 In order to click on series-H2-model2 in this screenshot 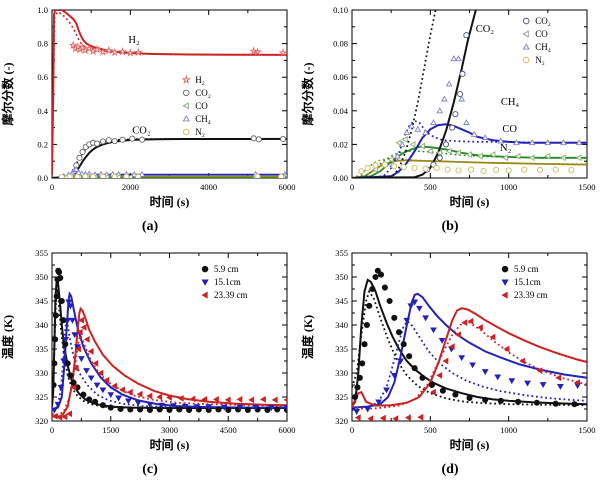, I will do `click(169, 92)`.